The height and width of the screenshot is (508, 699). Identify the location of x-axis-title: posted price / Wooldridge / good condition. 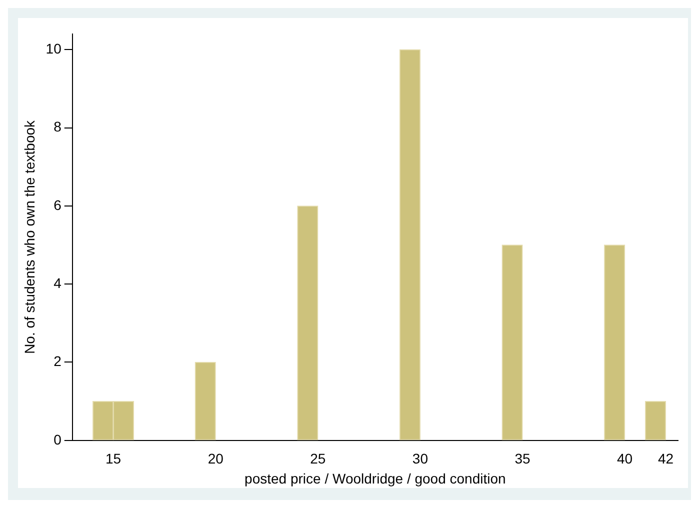
(375, 478).